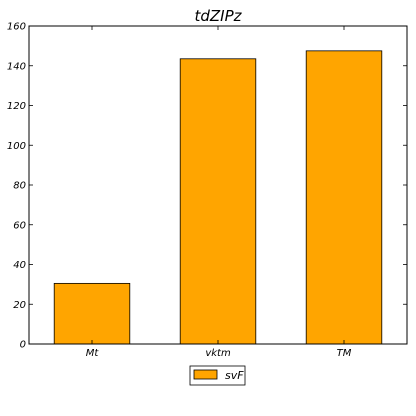 This screenshot has width=416, height=416. What do you see at coordinates (344, 197) in the screenshot?
I see `bar-TM` at bounding box center [344, 197].